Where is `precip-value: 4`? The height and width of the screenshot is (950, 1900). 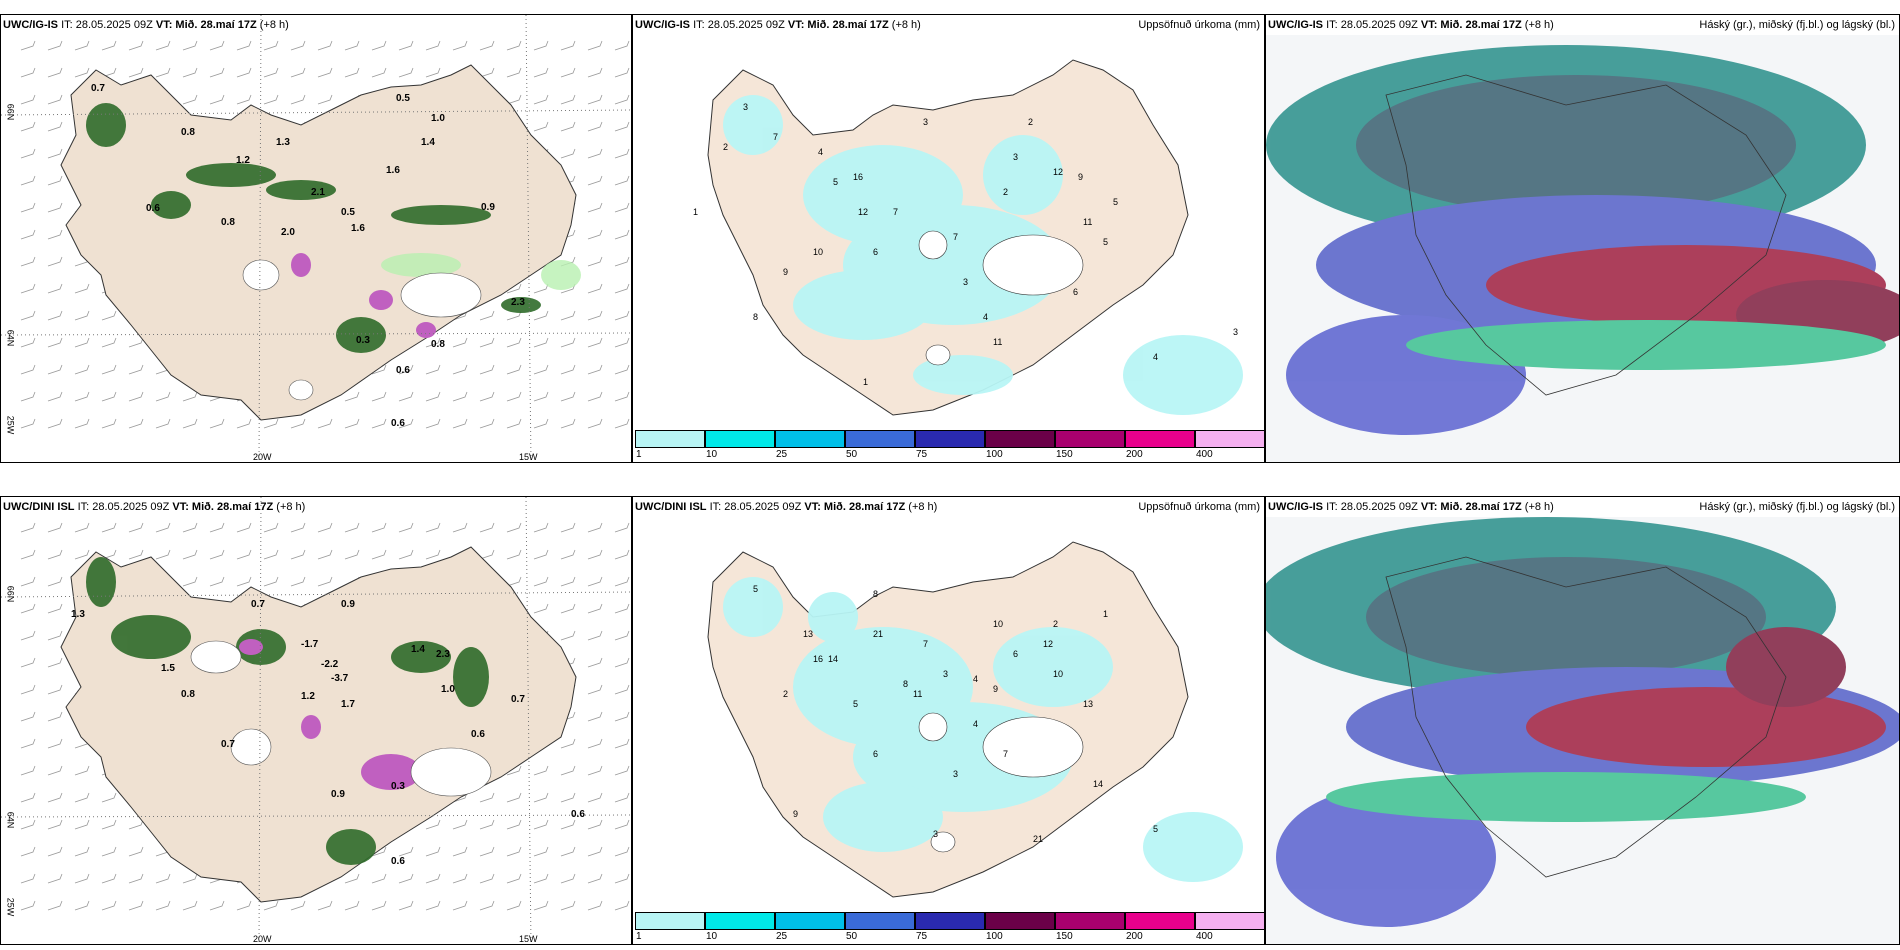
precip-value: 4 is located at coordinates (975, 679).